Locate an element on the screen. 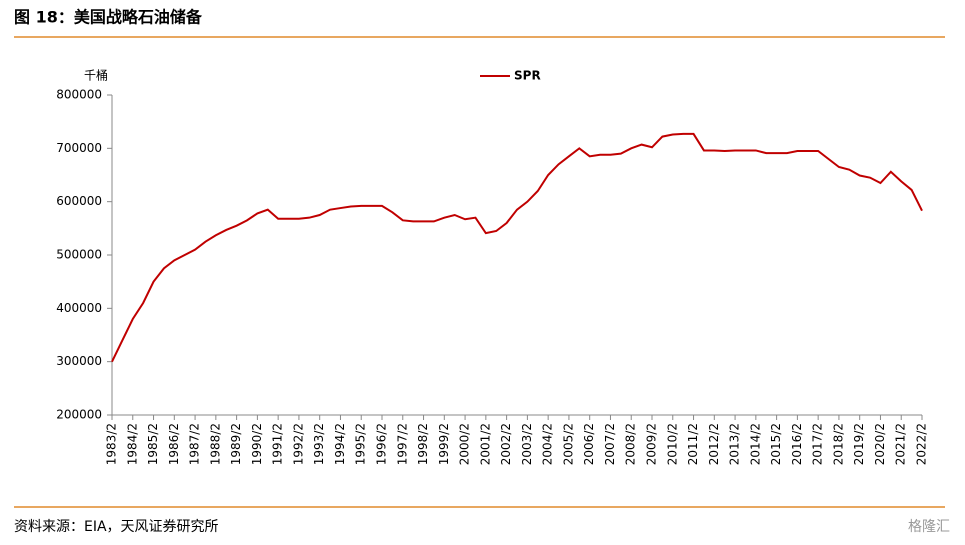  x-tick-label: 2017/2 is located at coordinates (818, 444).